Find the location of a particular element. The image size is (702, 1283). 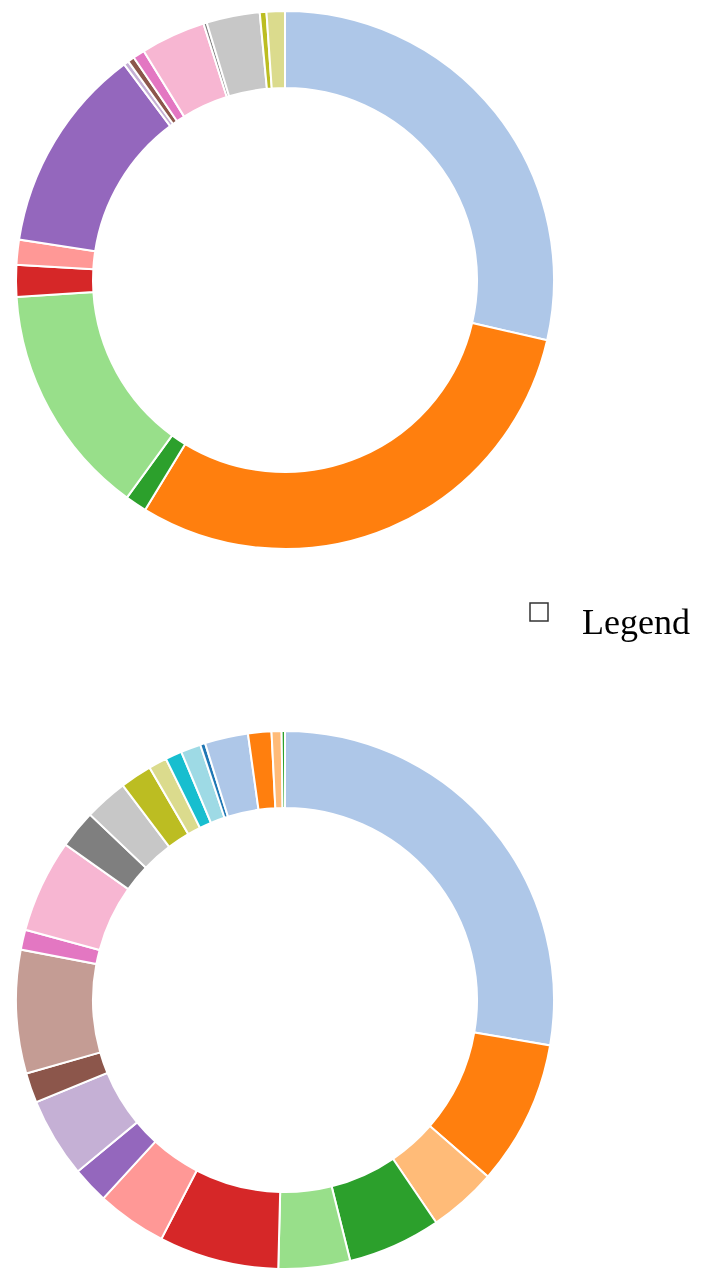

legend-title: Legend is located at coordinates (636, 622).